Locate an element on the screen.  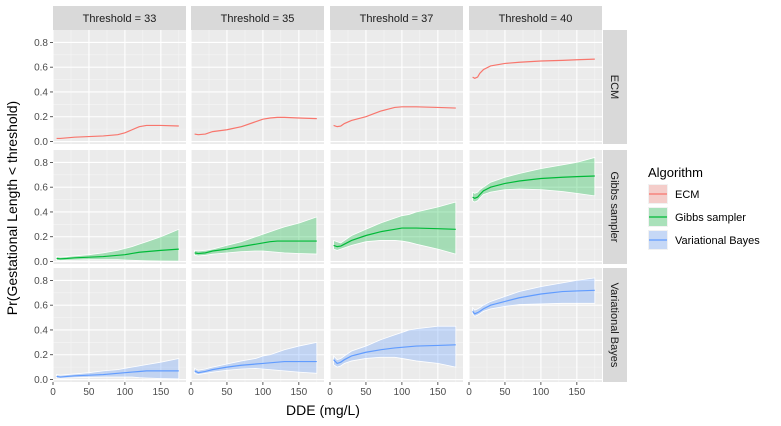
row-strip-gibbs-sampler: Gibbs sampler is located at coordinates (615, 207).